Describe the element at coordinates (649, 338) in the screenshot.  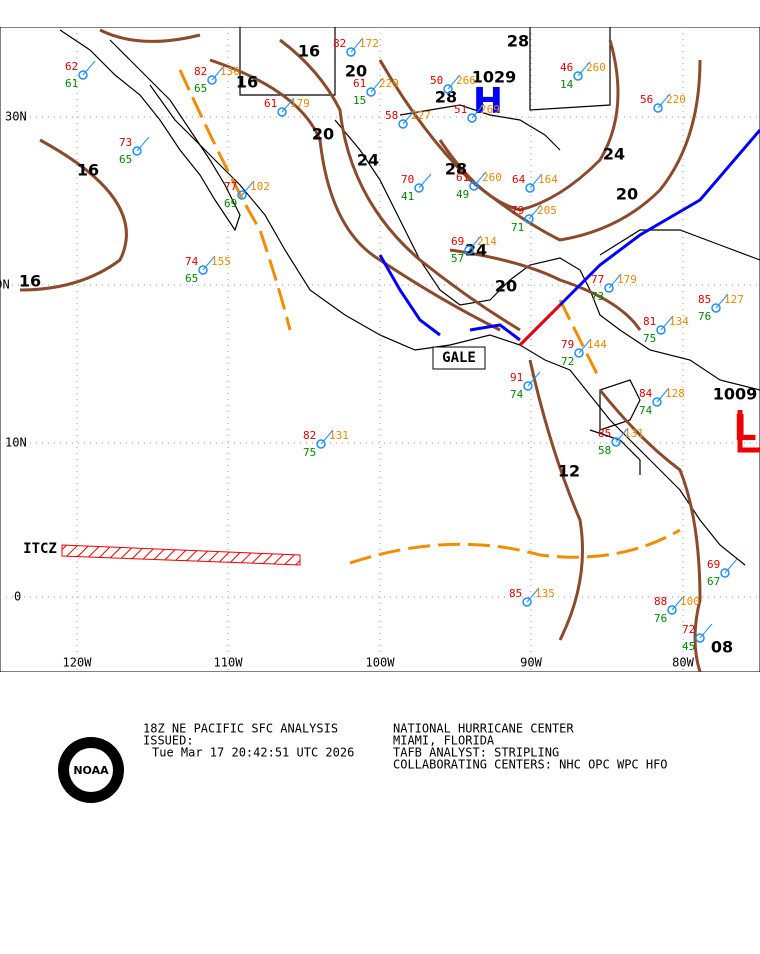
I see `station-dewpoint: 75` at that location.